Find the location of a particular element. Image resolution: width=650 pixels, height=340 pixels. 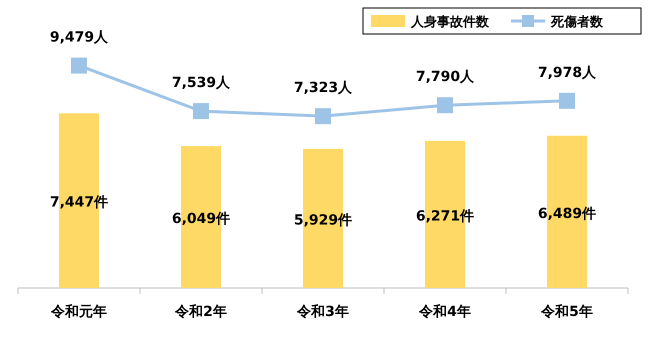

x-tick-label: 令和元年 is located at coordinates (78, 312).